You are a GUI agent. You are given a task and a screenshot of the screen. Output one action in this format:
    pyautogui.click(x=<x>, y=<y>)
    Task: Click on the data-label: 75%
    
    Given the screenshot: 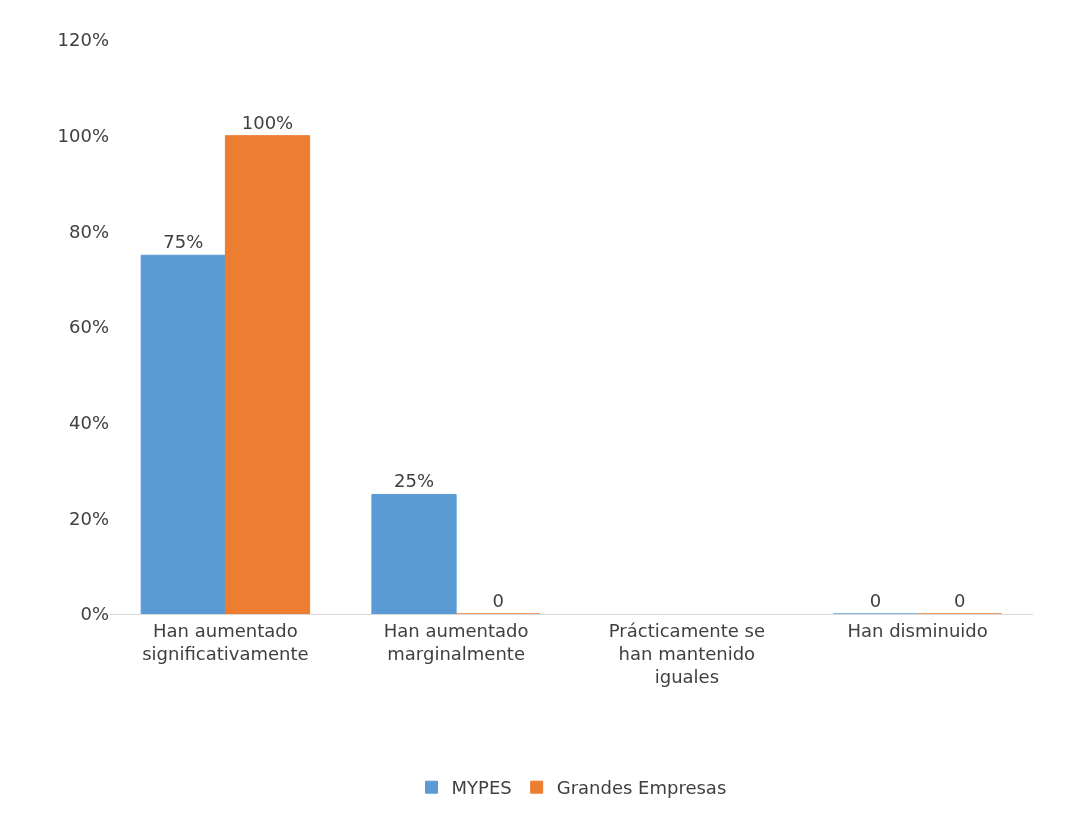 What is the action you would take?
    pyautogui.click(x=183, y=242)
    